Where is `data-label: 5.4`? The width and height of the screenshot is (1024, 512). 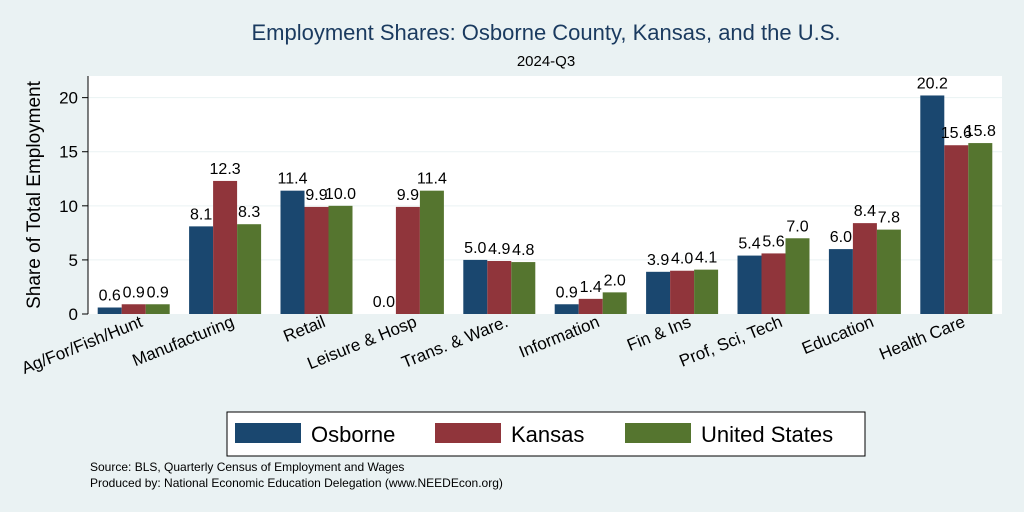
data-label: 5.4 is located at coordinates (749, 244).